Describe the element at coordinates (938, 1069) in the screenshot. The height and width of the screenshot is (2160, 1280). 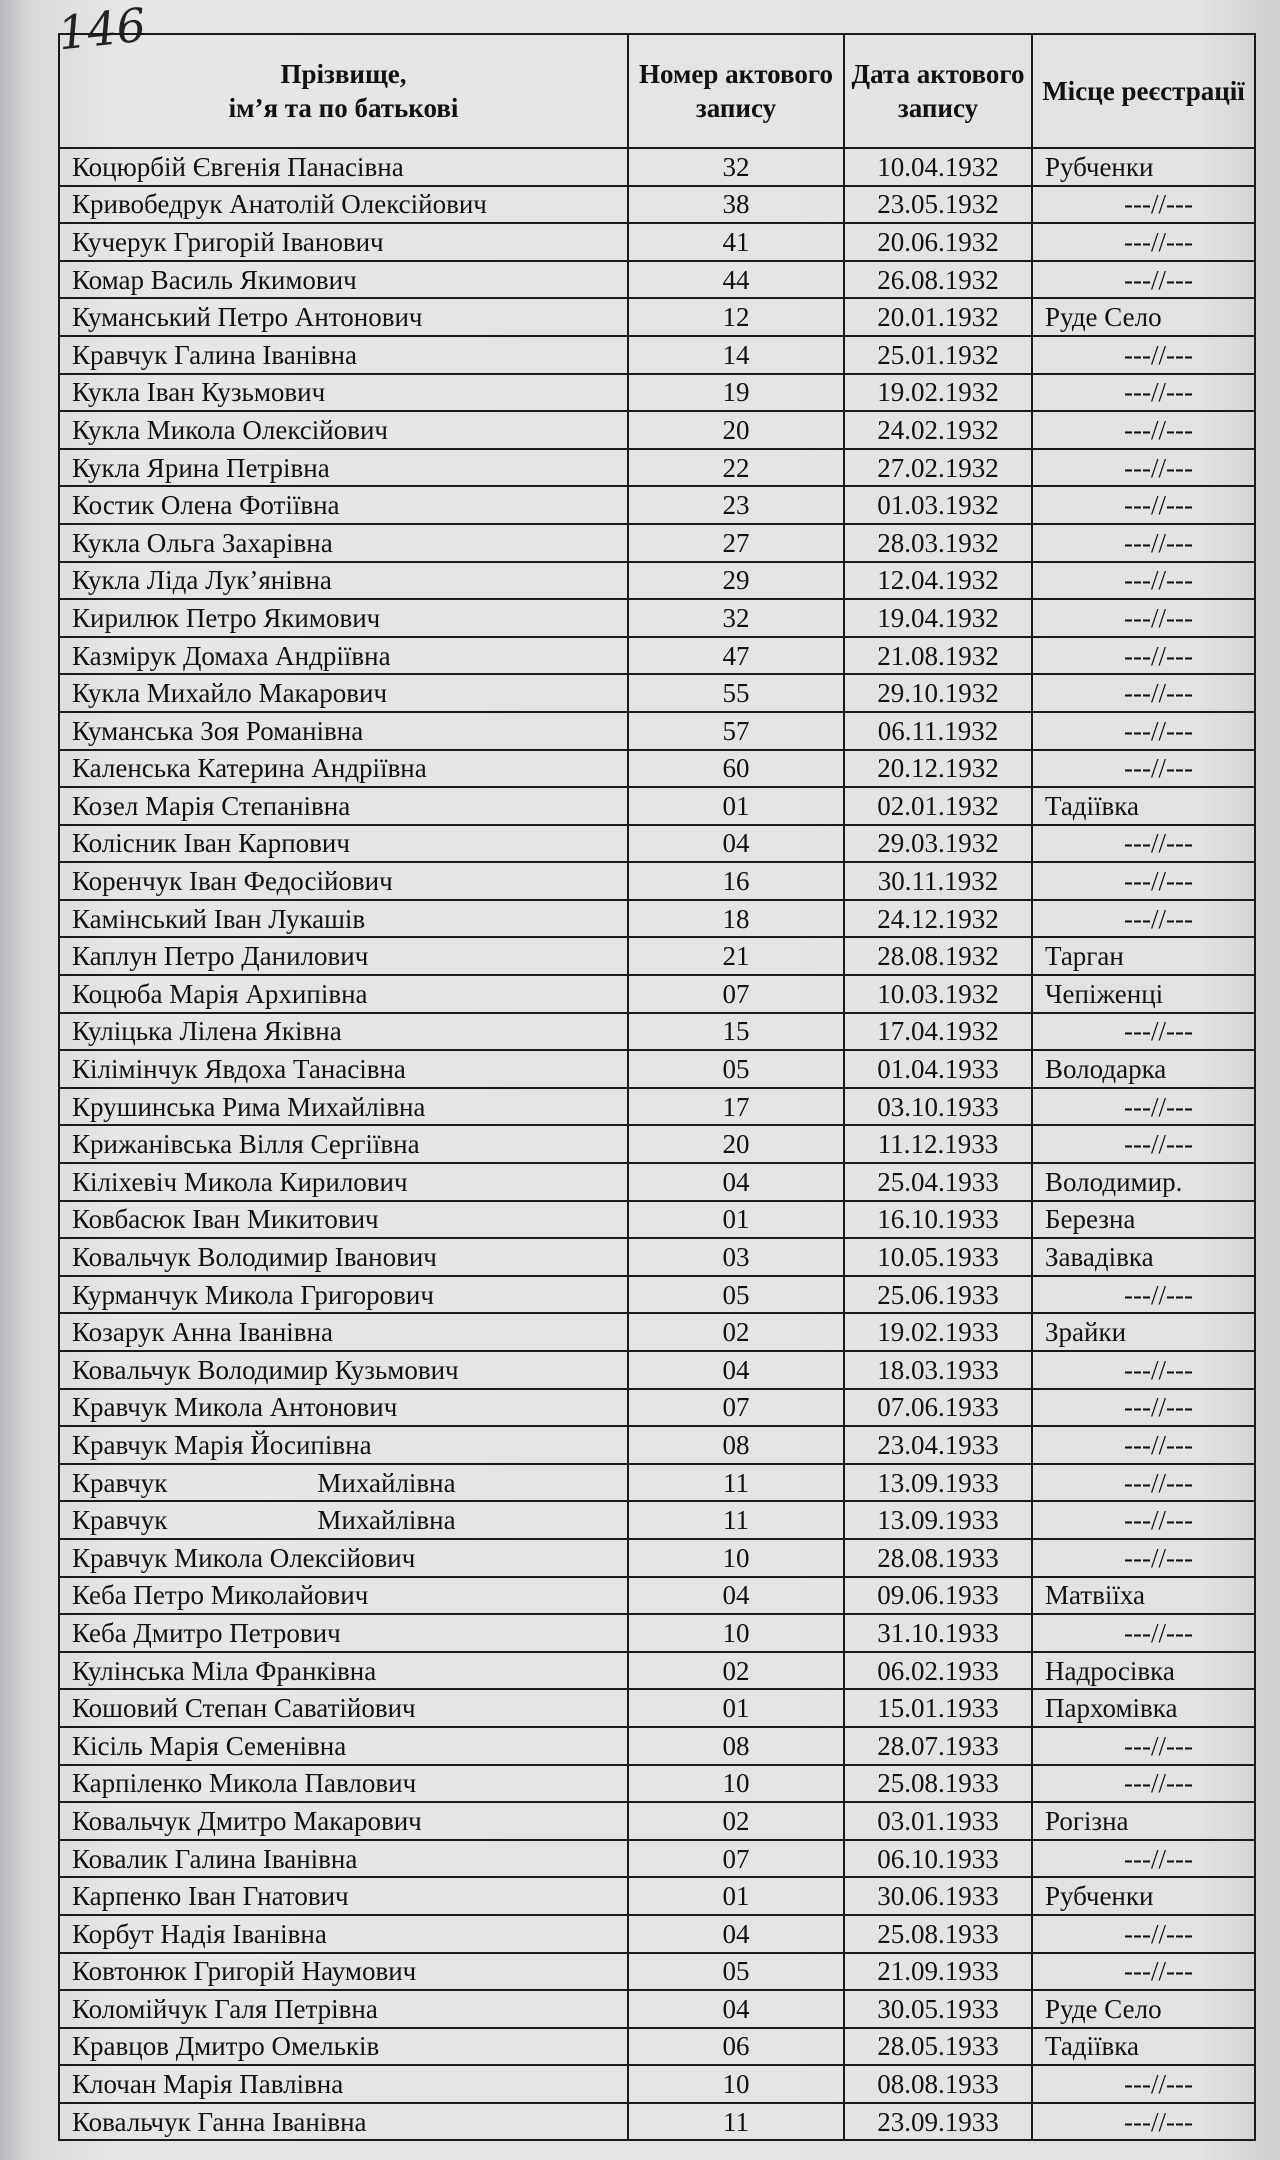
I see `cell-record-date: 01.04.1933` at that location.